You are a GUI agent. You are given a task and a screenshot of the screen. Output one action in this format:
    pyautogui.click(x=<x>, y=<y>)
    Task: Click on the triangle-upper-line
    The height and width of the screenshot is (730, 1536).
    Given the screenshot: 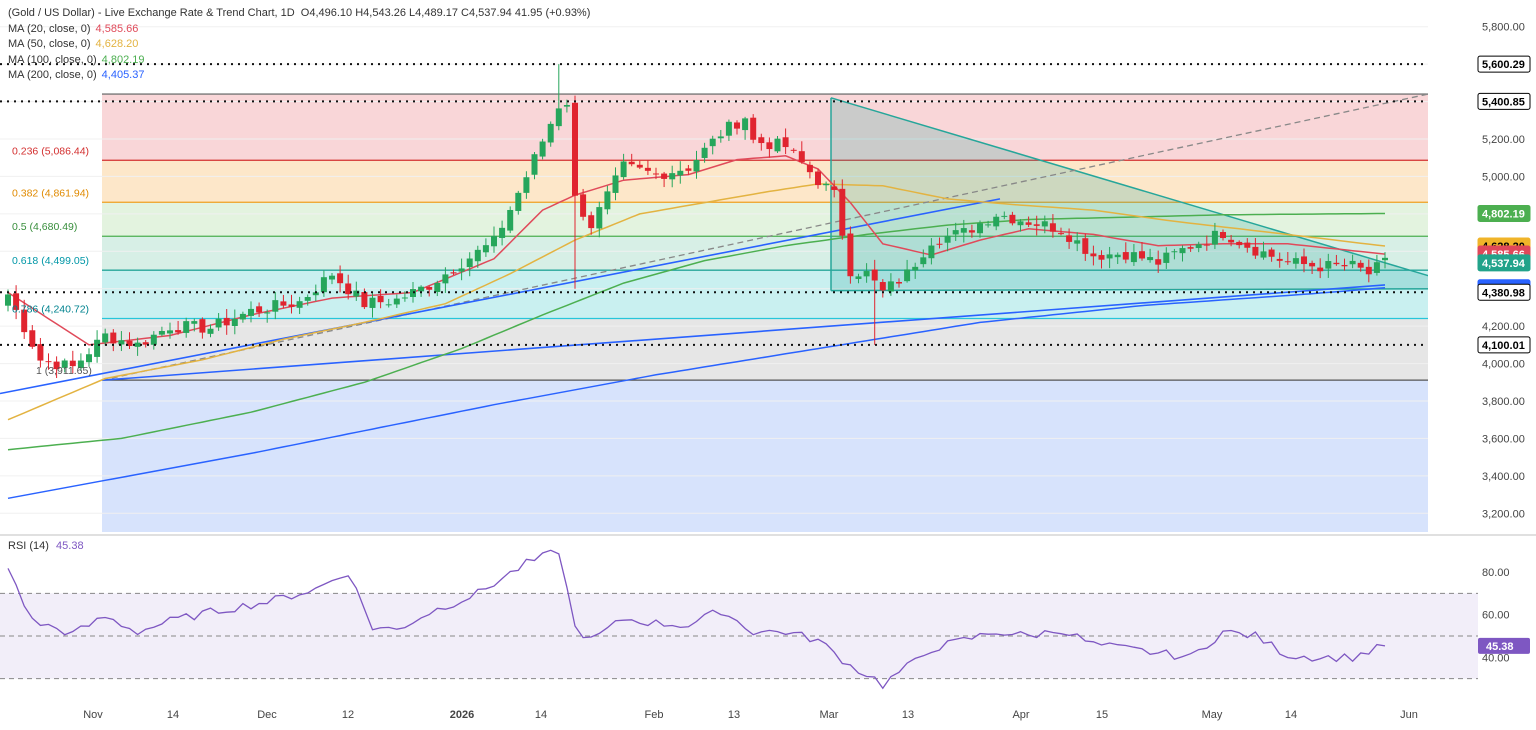 What is the action you would take?
    pyautogui.click(x=1151, y=193)
    